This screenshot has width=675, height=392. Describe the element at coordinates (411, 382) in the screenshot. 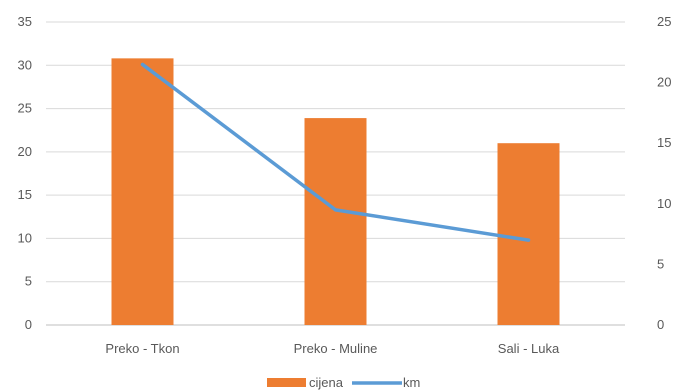

I see `legend-label-km: km` at that location.